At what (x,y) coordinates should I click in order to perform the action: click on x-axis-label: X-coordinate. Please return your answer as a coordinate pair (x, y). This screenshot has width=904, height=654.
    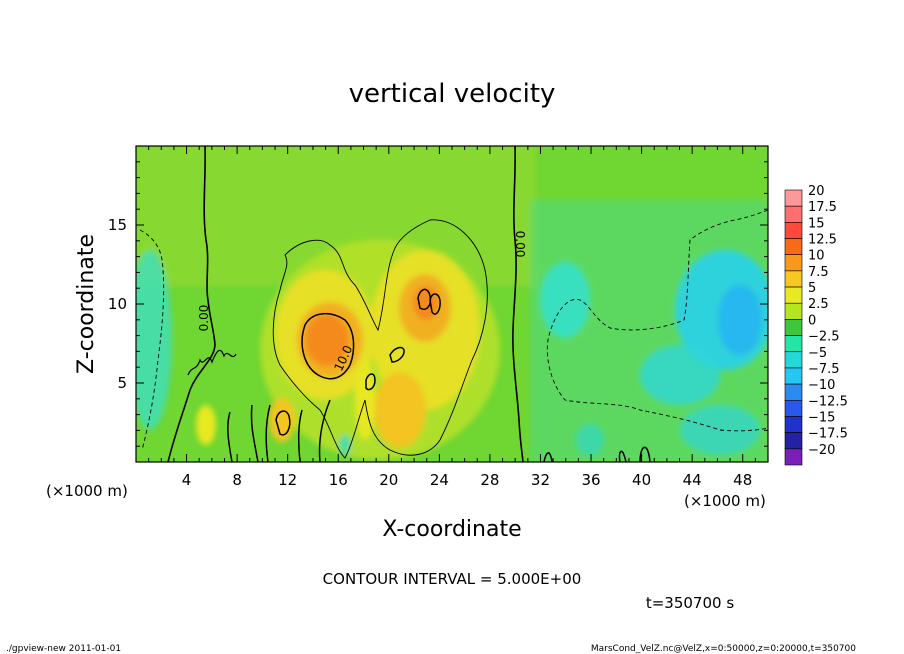
    Looking at the image, I should click on (451, 529).